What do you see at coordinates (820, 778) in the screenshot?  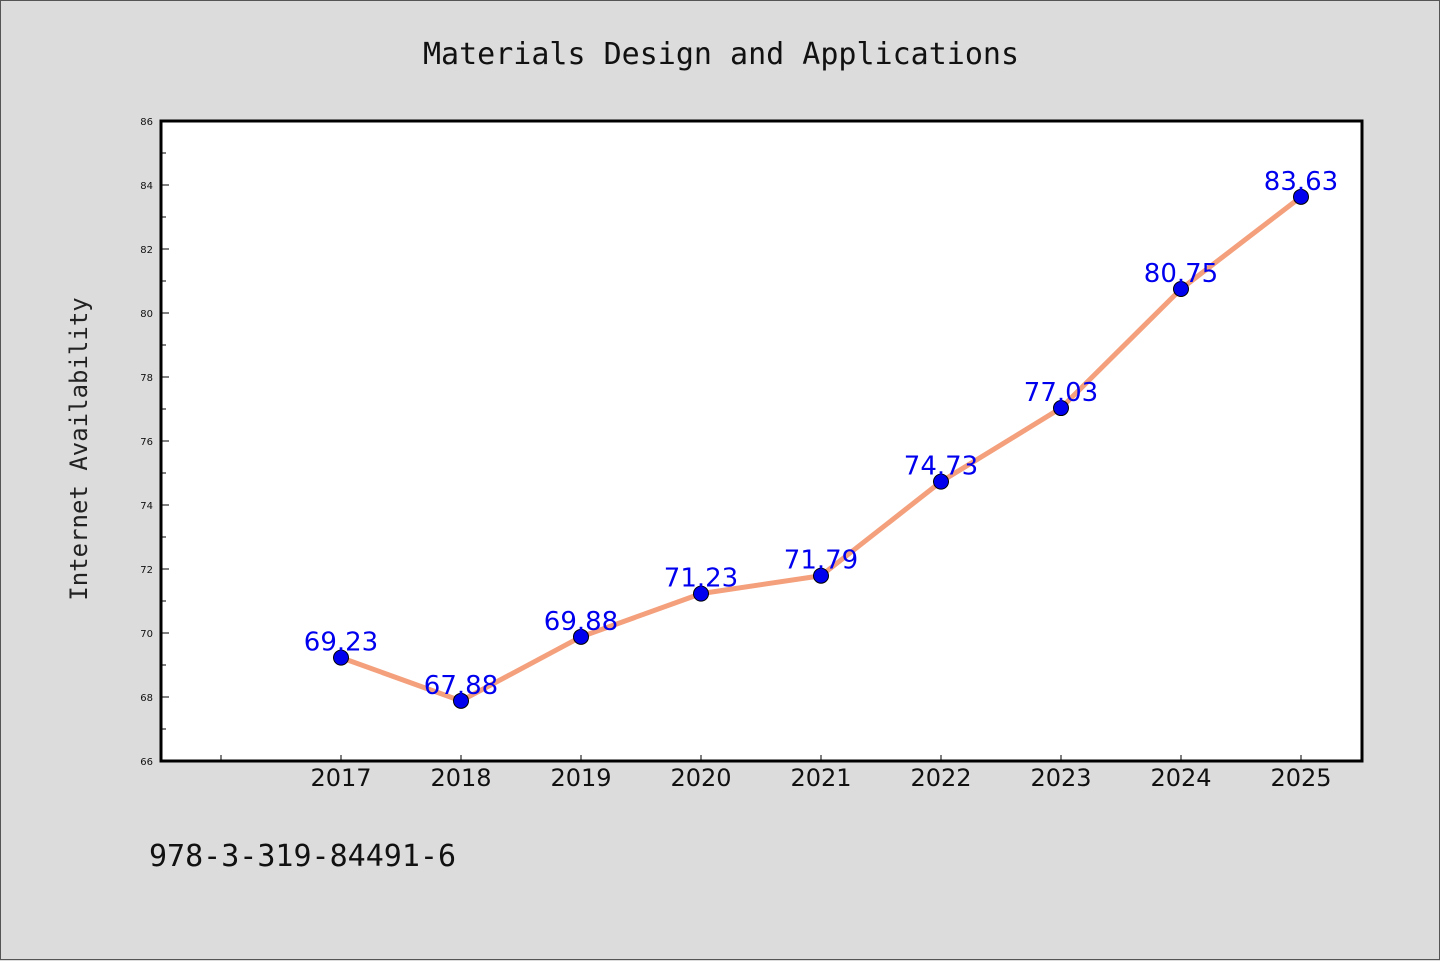 I see `x-tick-label: 2021` at bounding box center [820, 778].